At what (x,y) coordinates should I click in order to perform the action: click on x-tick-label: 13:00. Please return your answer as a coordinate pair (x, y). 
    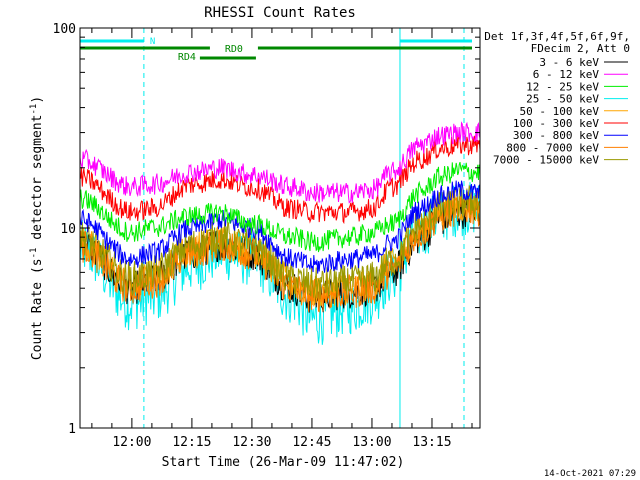
    Looking at the image, I should click on (371, 442).